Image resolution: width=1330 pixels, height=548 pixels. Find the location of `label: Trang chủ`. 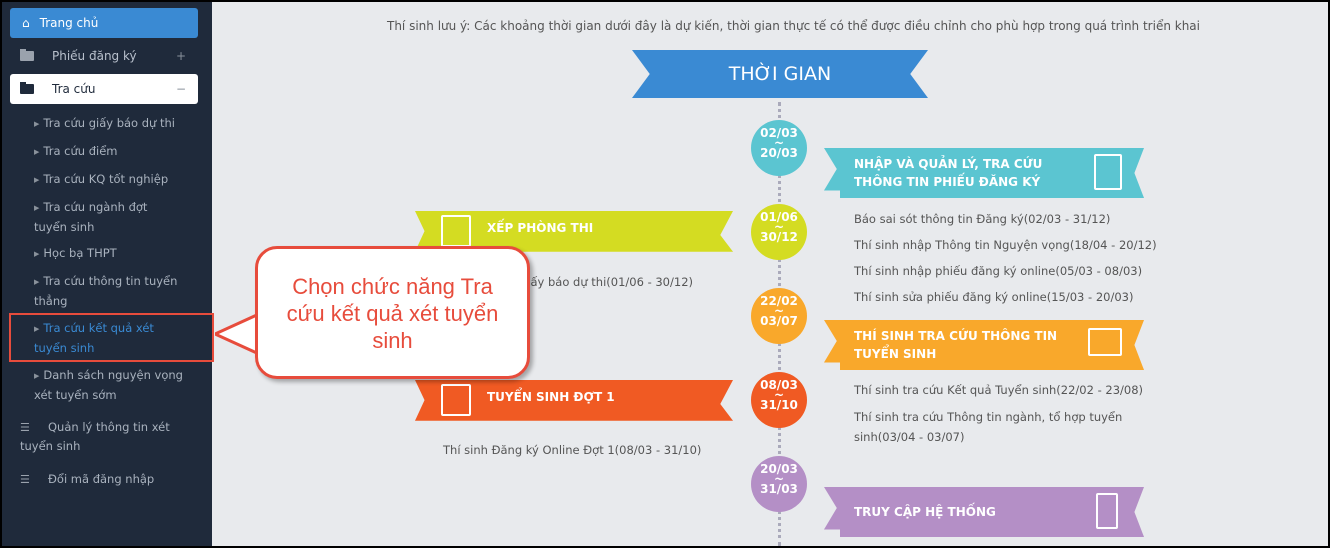

label: Trang chủ is located at coordinates (69, 23).